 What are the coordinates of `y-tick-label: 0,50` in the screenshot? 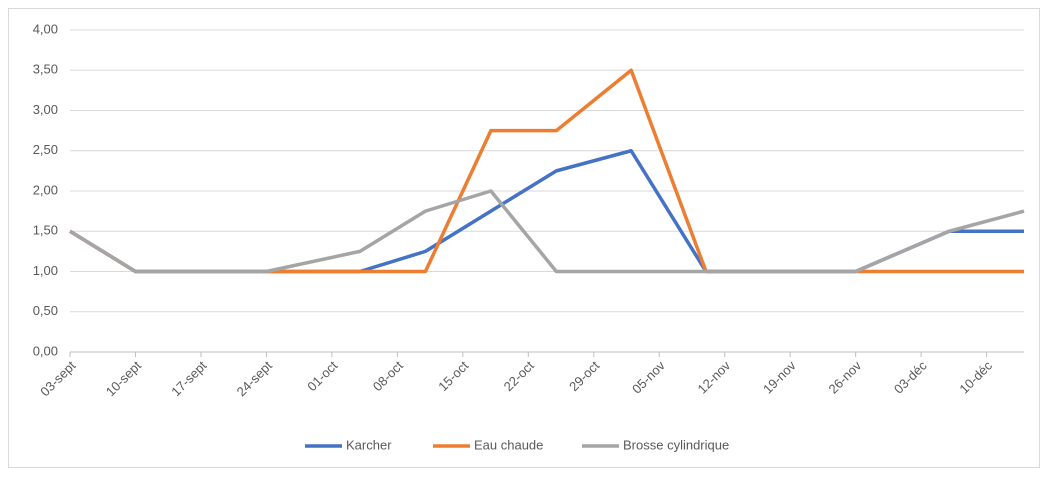 It's located at (45, 310).